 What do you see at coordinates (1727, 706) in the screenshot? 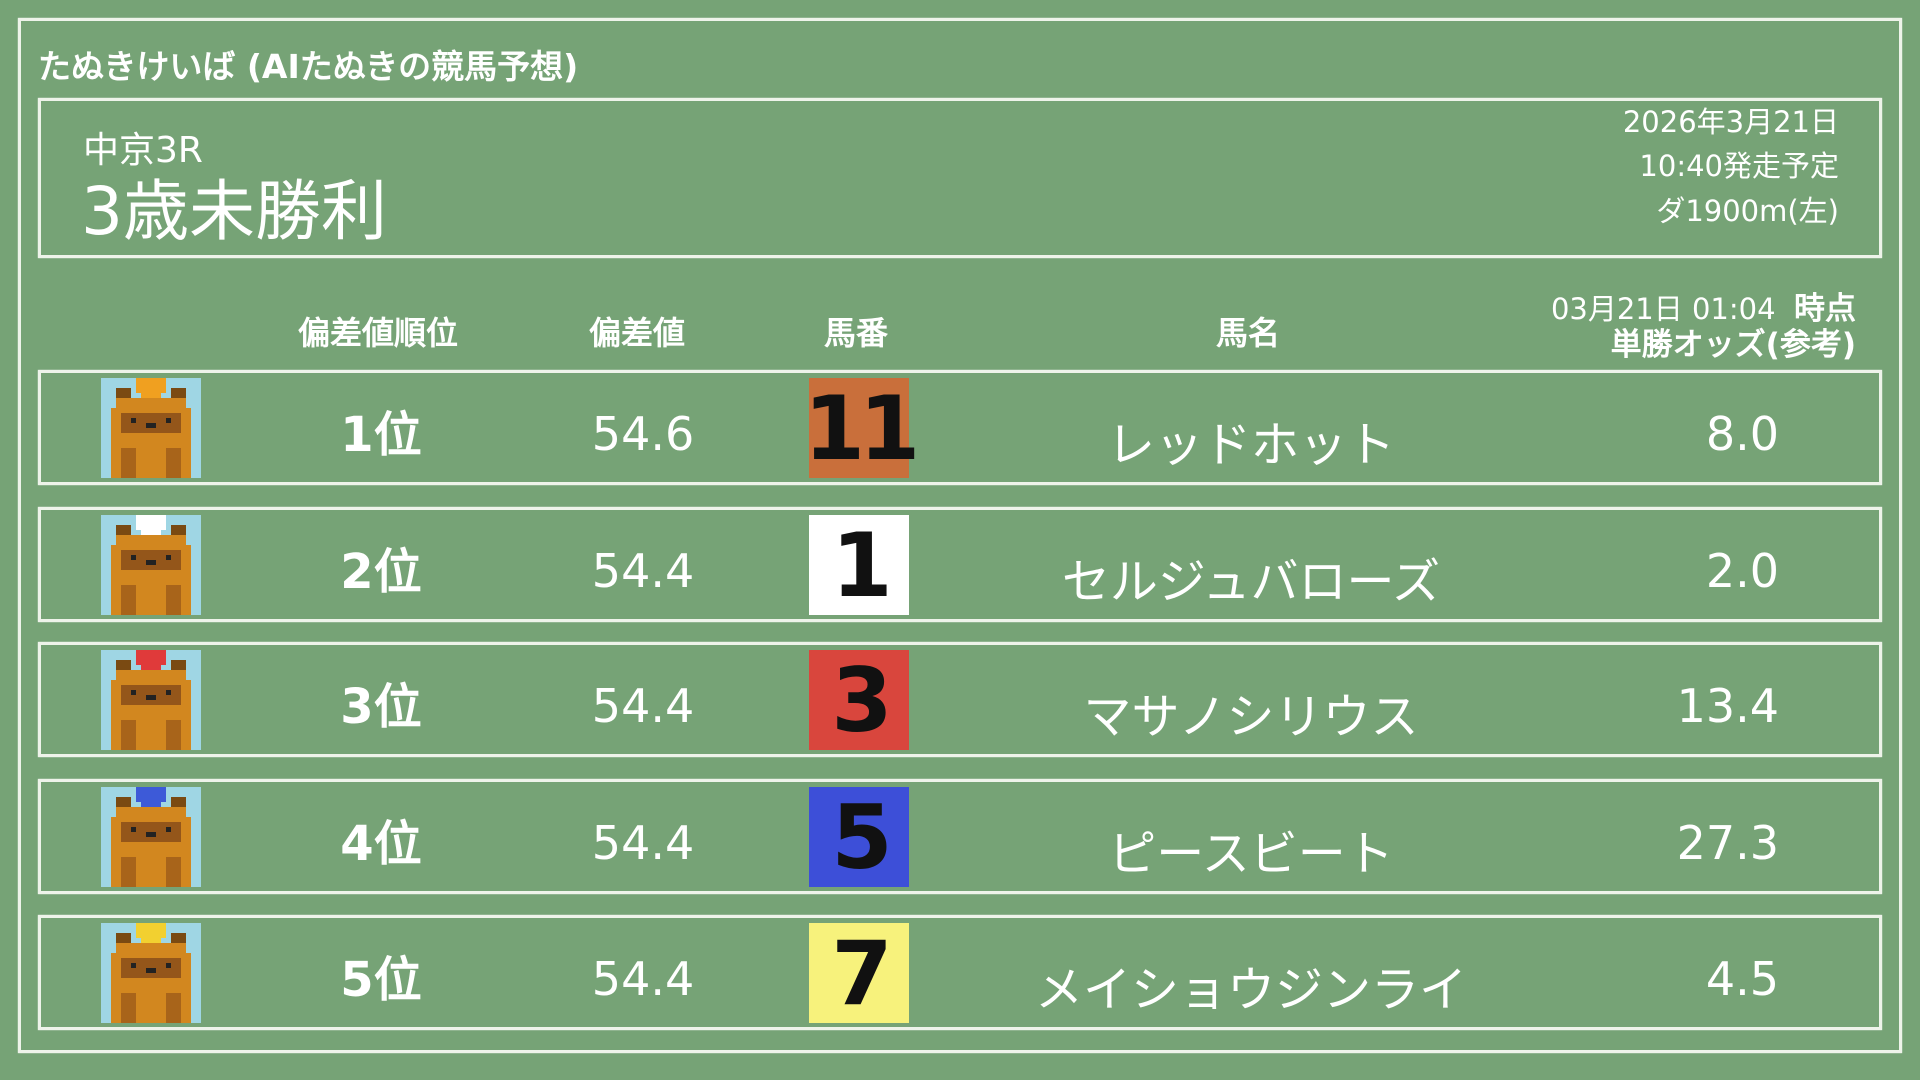
I see `odds-value: 13.4` at bounding box center [1727, 706].